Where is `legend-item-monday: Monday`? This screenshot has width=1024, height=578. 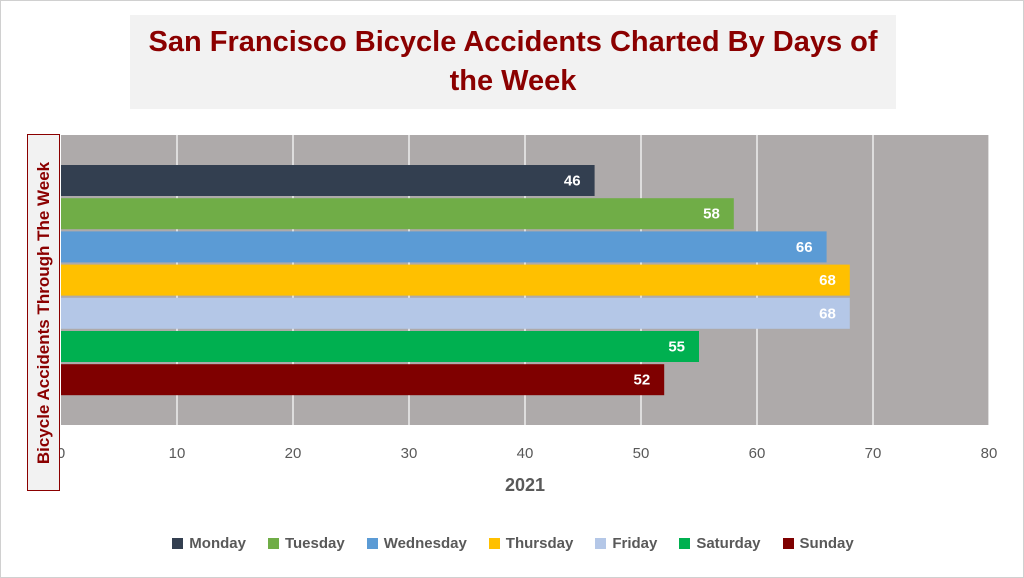
legend-item-monday: Monday is located at coordinates (209, 543).